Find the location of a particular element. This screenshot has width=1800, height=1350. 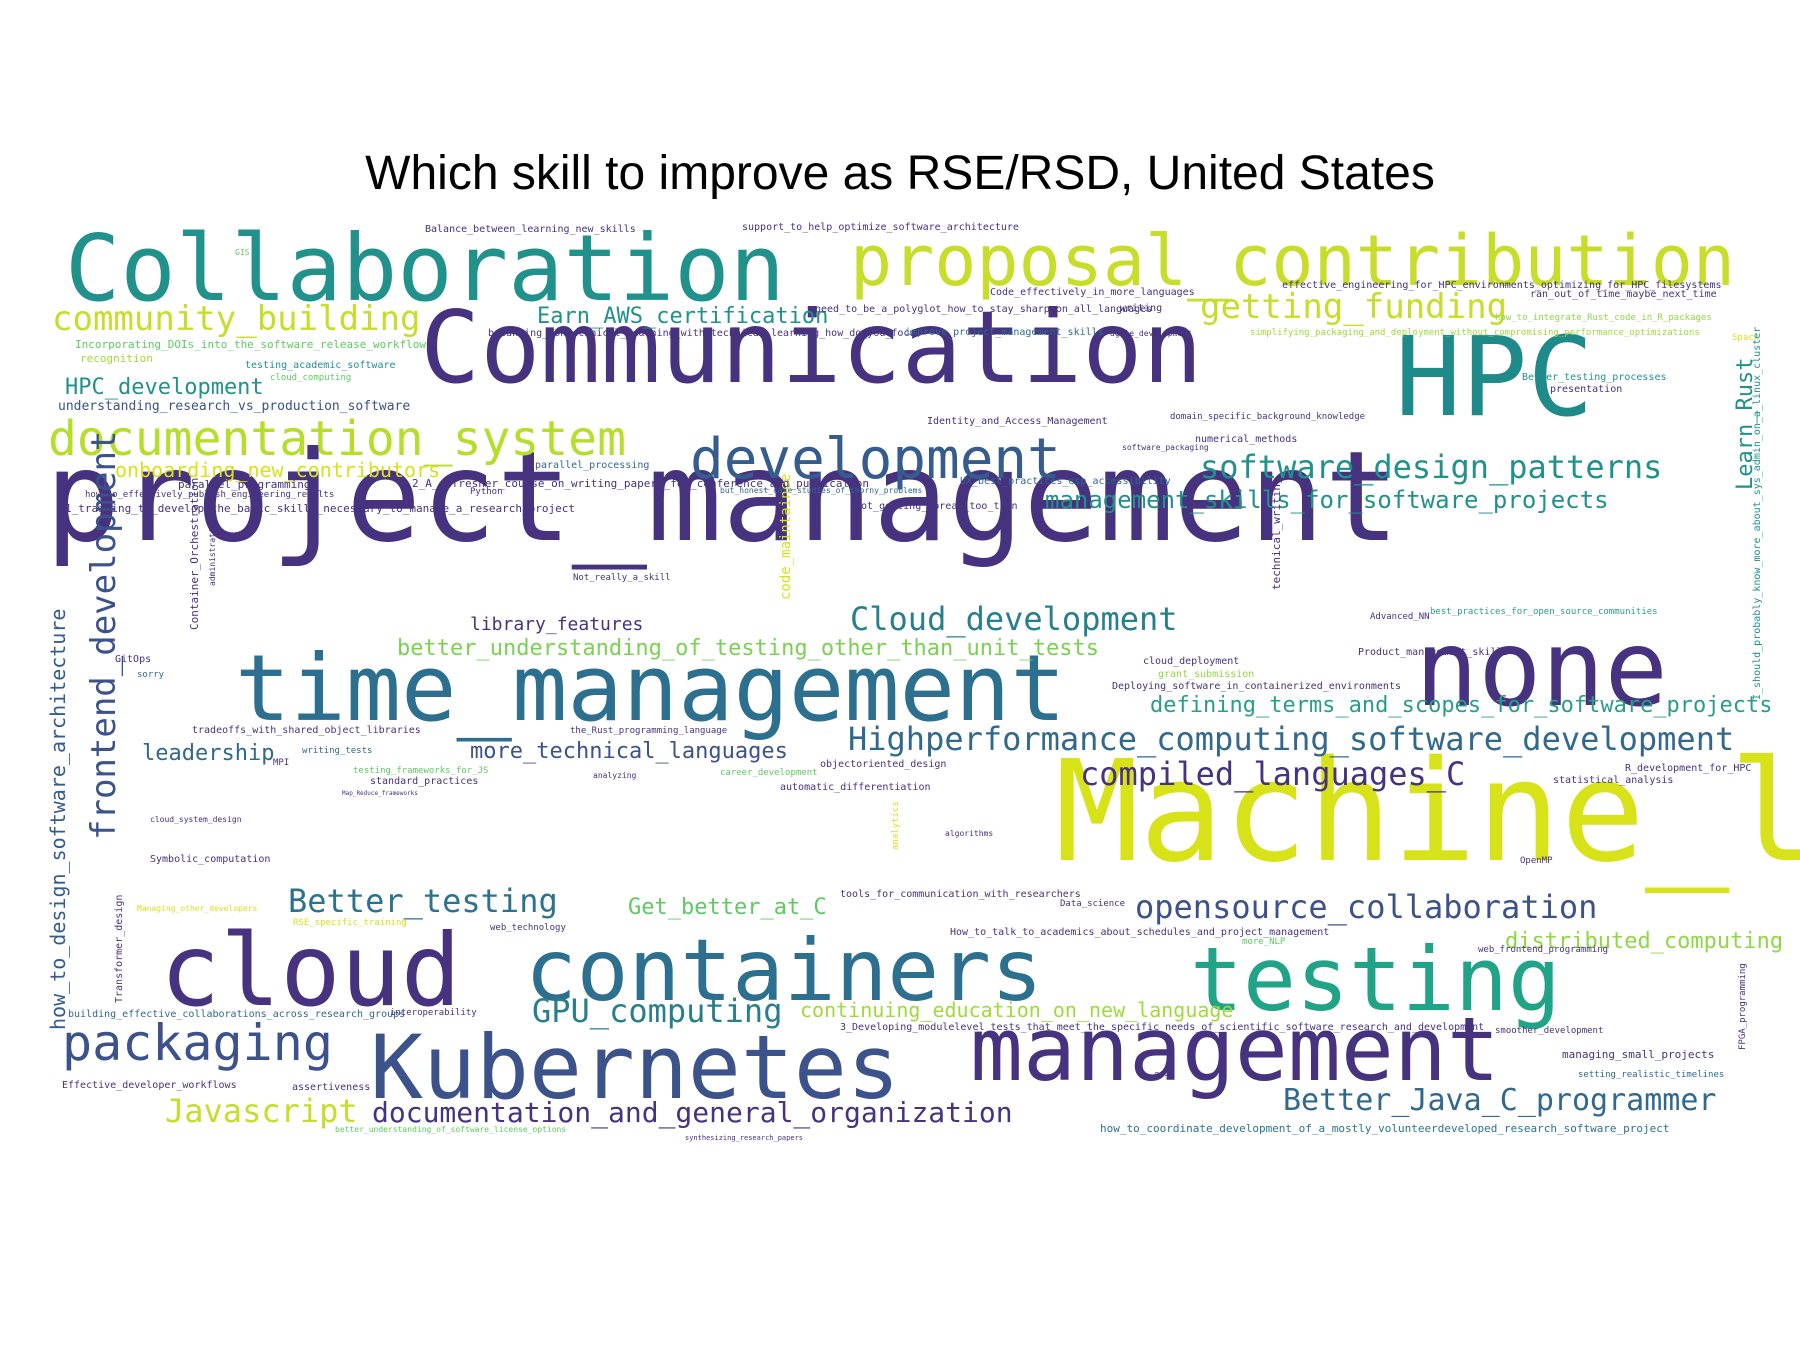

cloud-word: software_packaging is located at coordinates (1165, 447).